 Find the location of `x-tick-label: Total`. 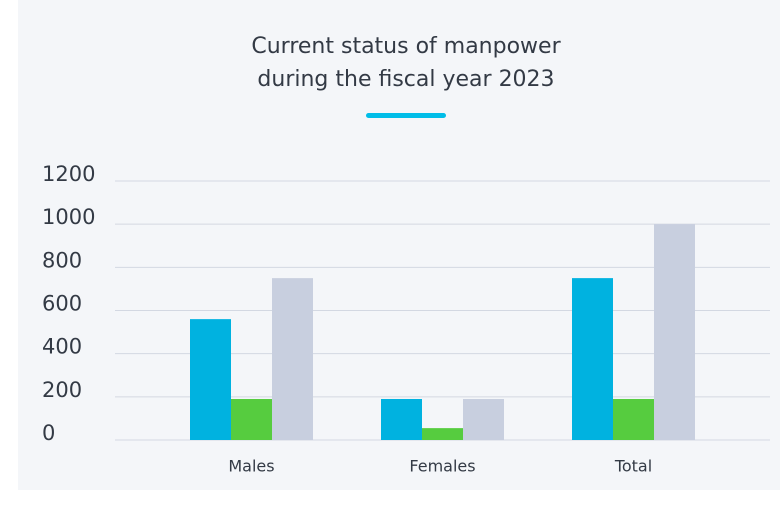

x-tick-label: Total is located at coordinates (633, 466).